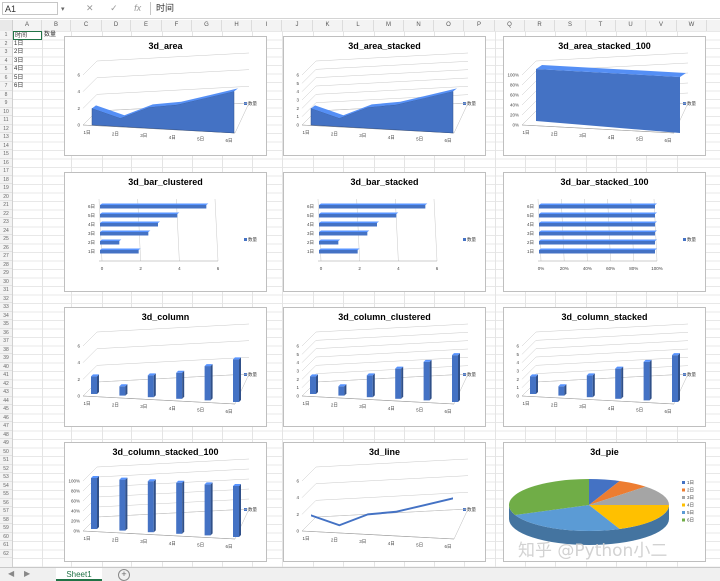  What do you see at coordinates (6, 112) in the screenshot?
I see `row-header-10: 10` at bounding box center [6, 112].